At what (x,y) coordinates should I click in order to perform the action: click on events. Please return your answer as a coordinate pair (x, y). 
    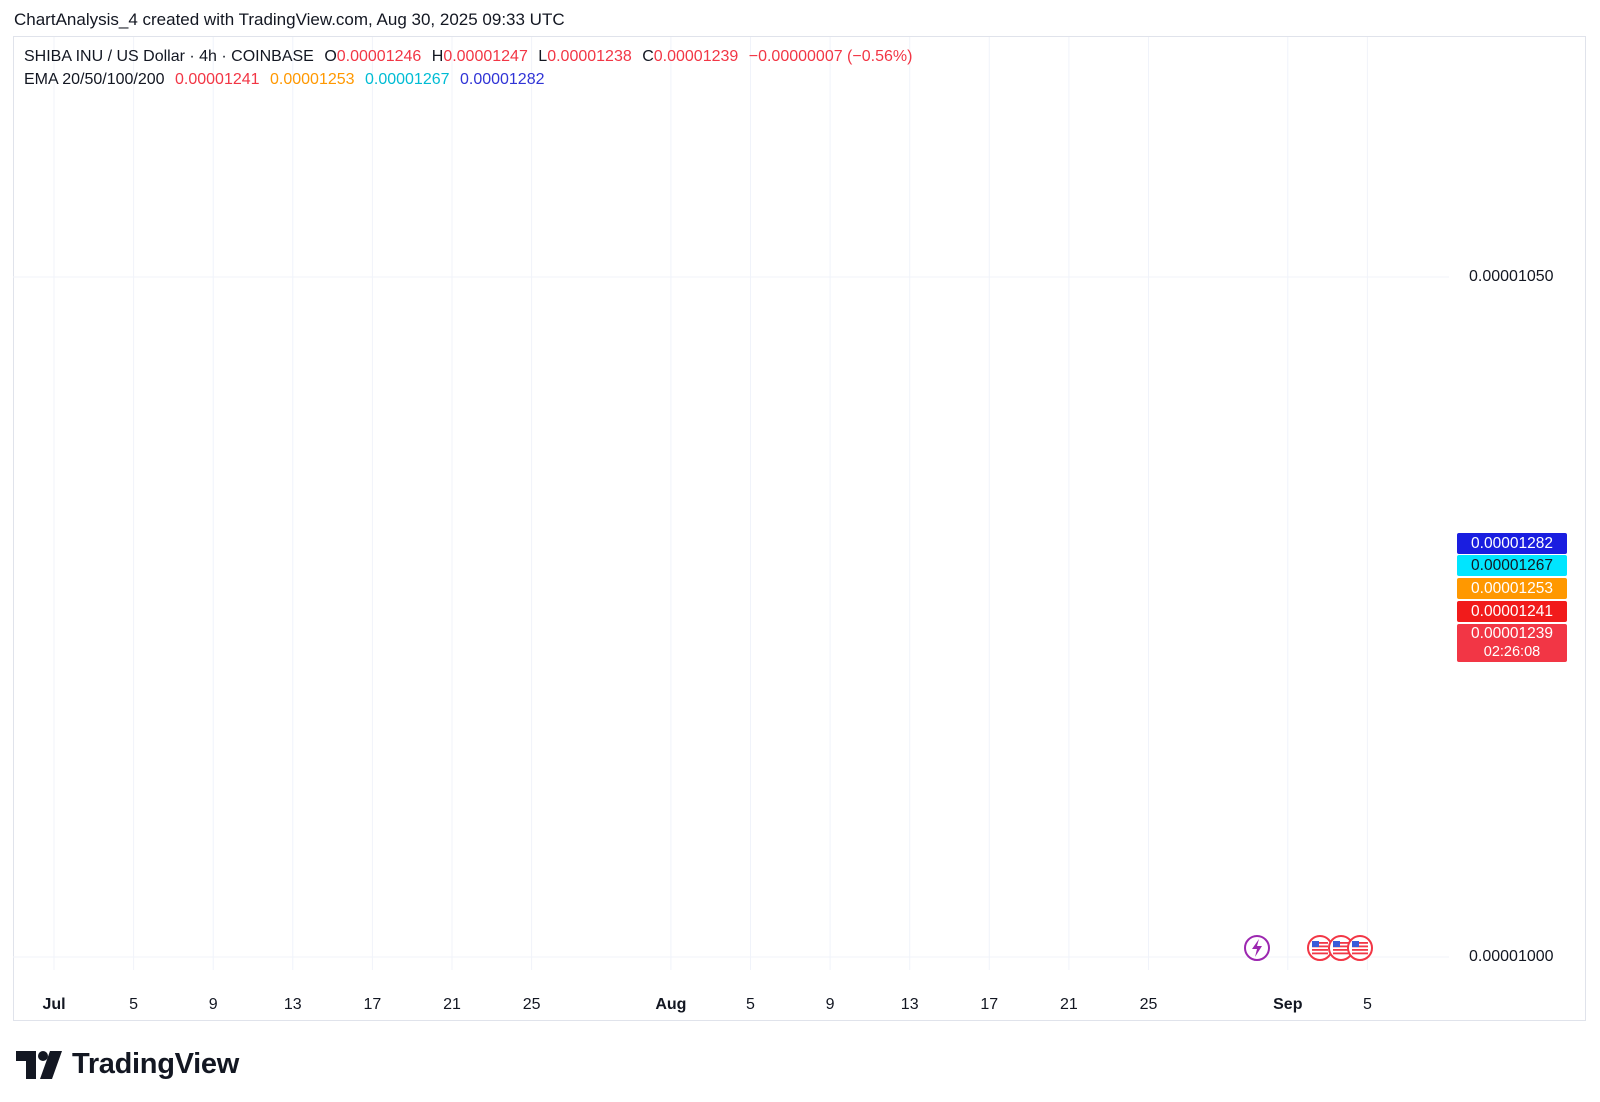
    Looking at the image, I should click on (1308, 948).